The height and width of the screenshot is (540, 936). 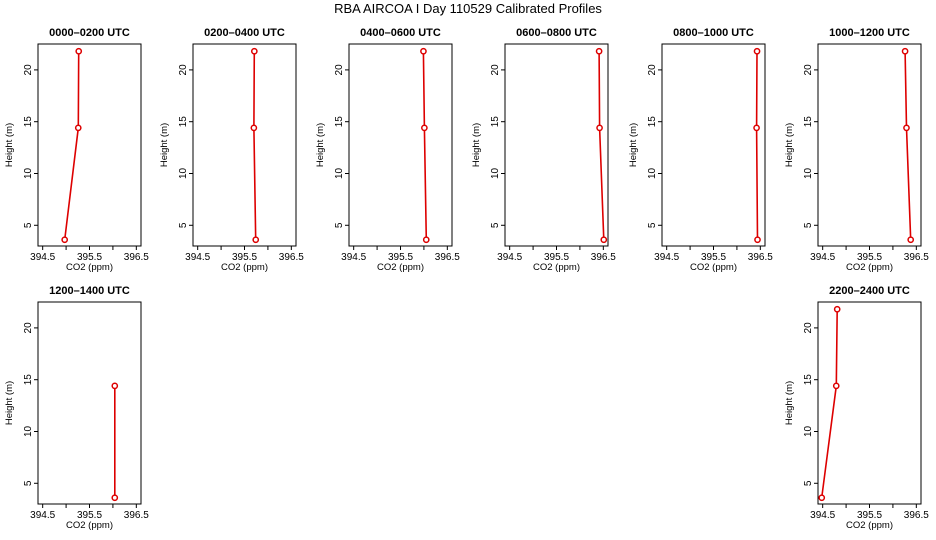 What do you see at coordinates (89, 291) in the screenshot?
I see `panel-title: 1200–1400 UTC` at bounding box center [89, 291].